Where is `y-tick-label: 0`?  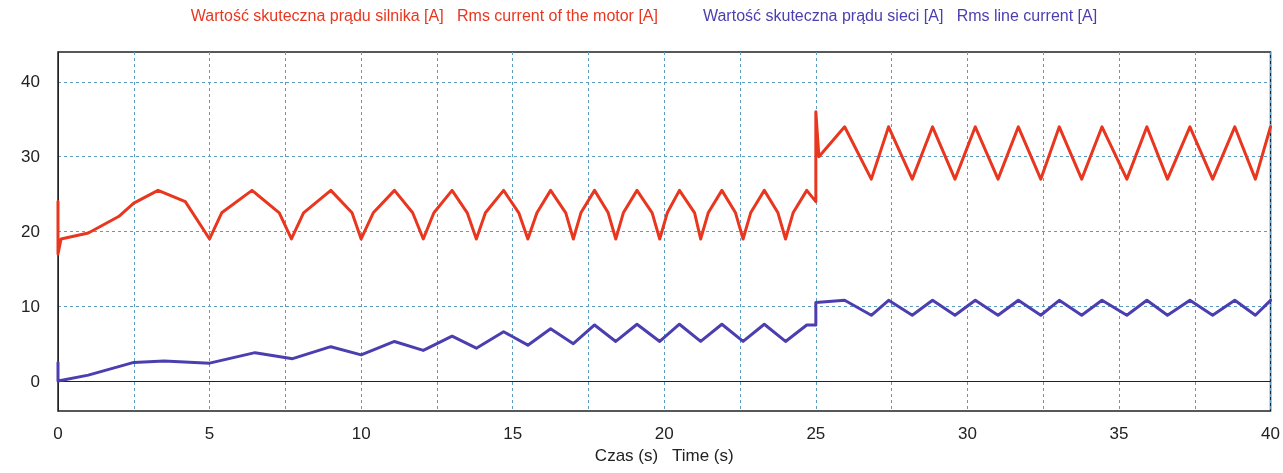 y-tick-label: 0 is located at coordinates (35, 381).